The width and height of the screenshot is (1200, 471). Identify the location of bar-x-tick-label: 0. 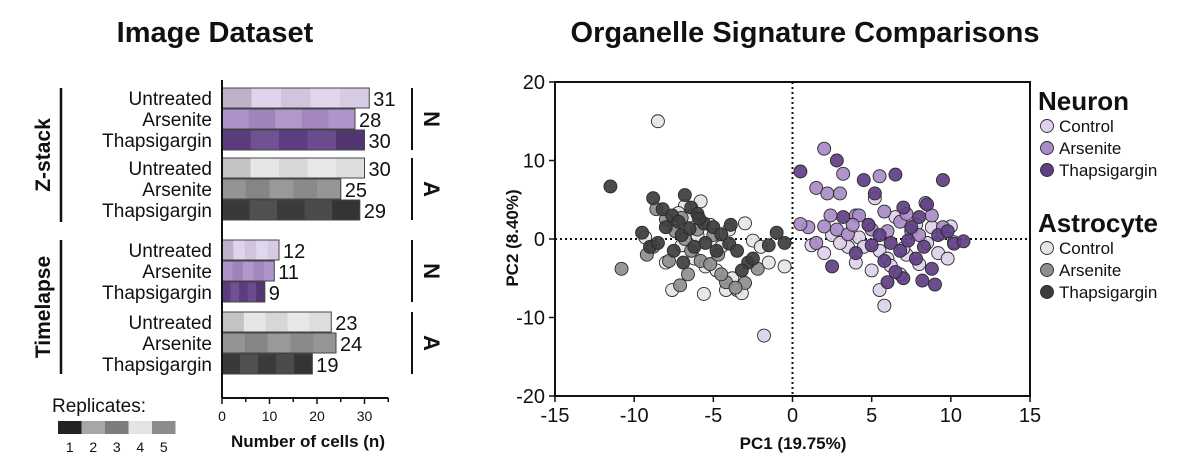
(222, 416).